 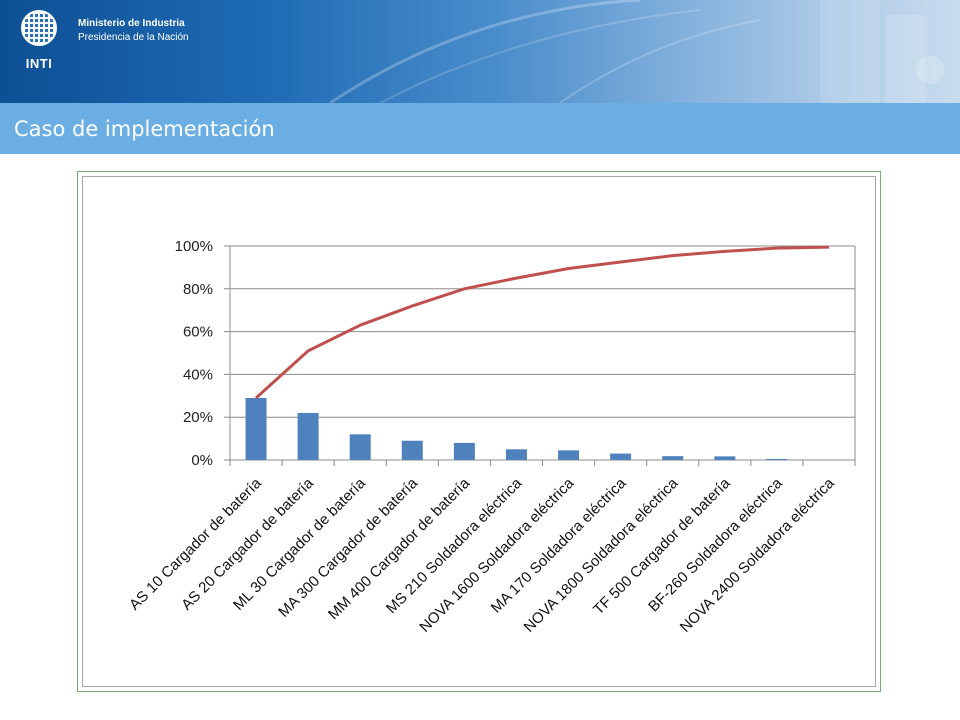 What do you see at coordinates (198, 417) in the screenshot?
I see `y-tick-label: 20%` at bounding box center [198, 417].